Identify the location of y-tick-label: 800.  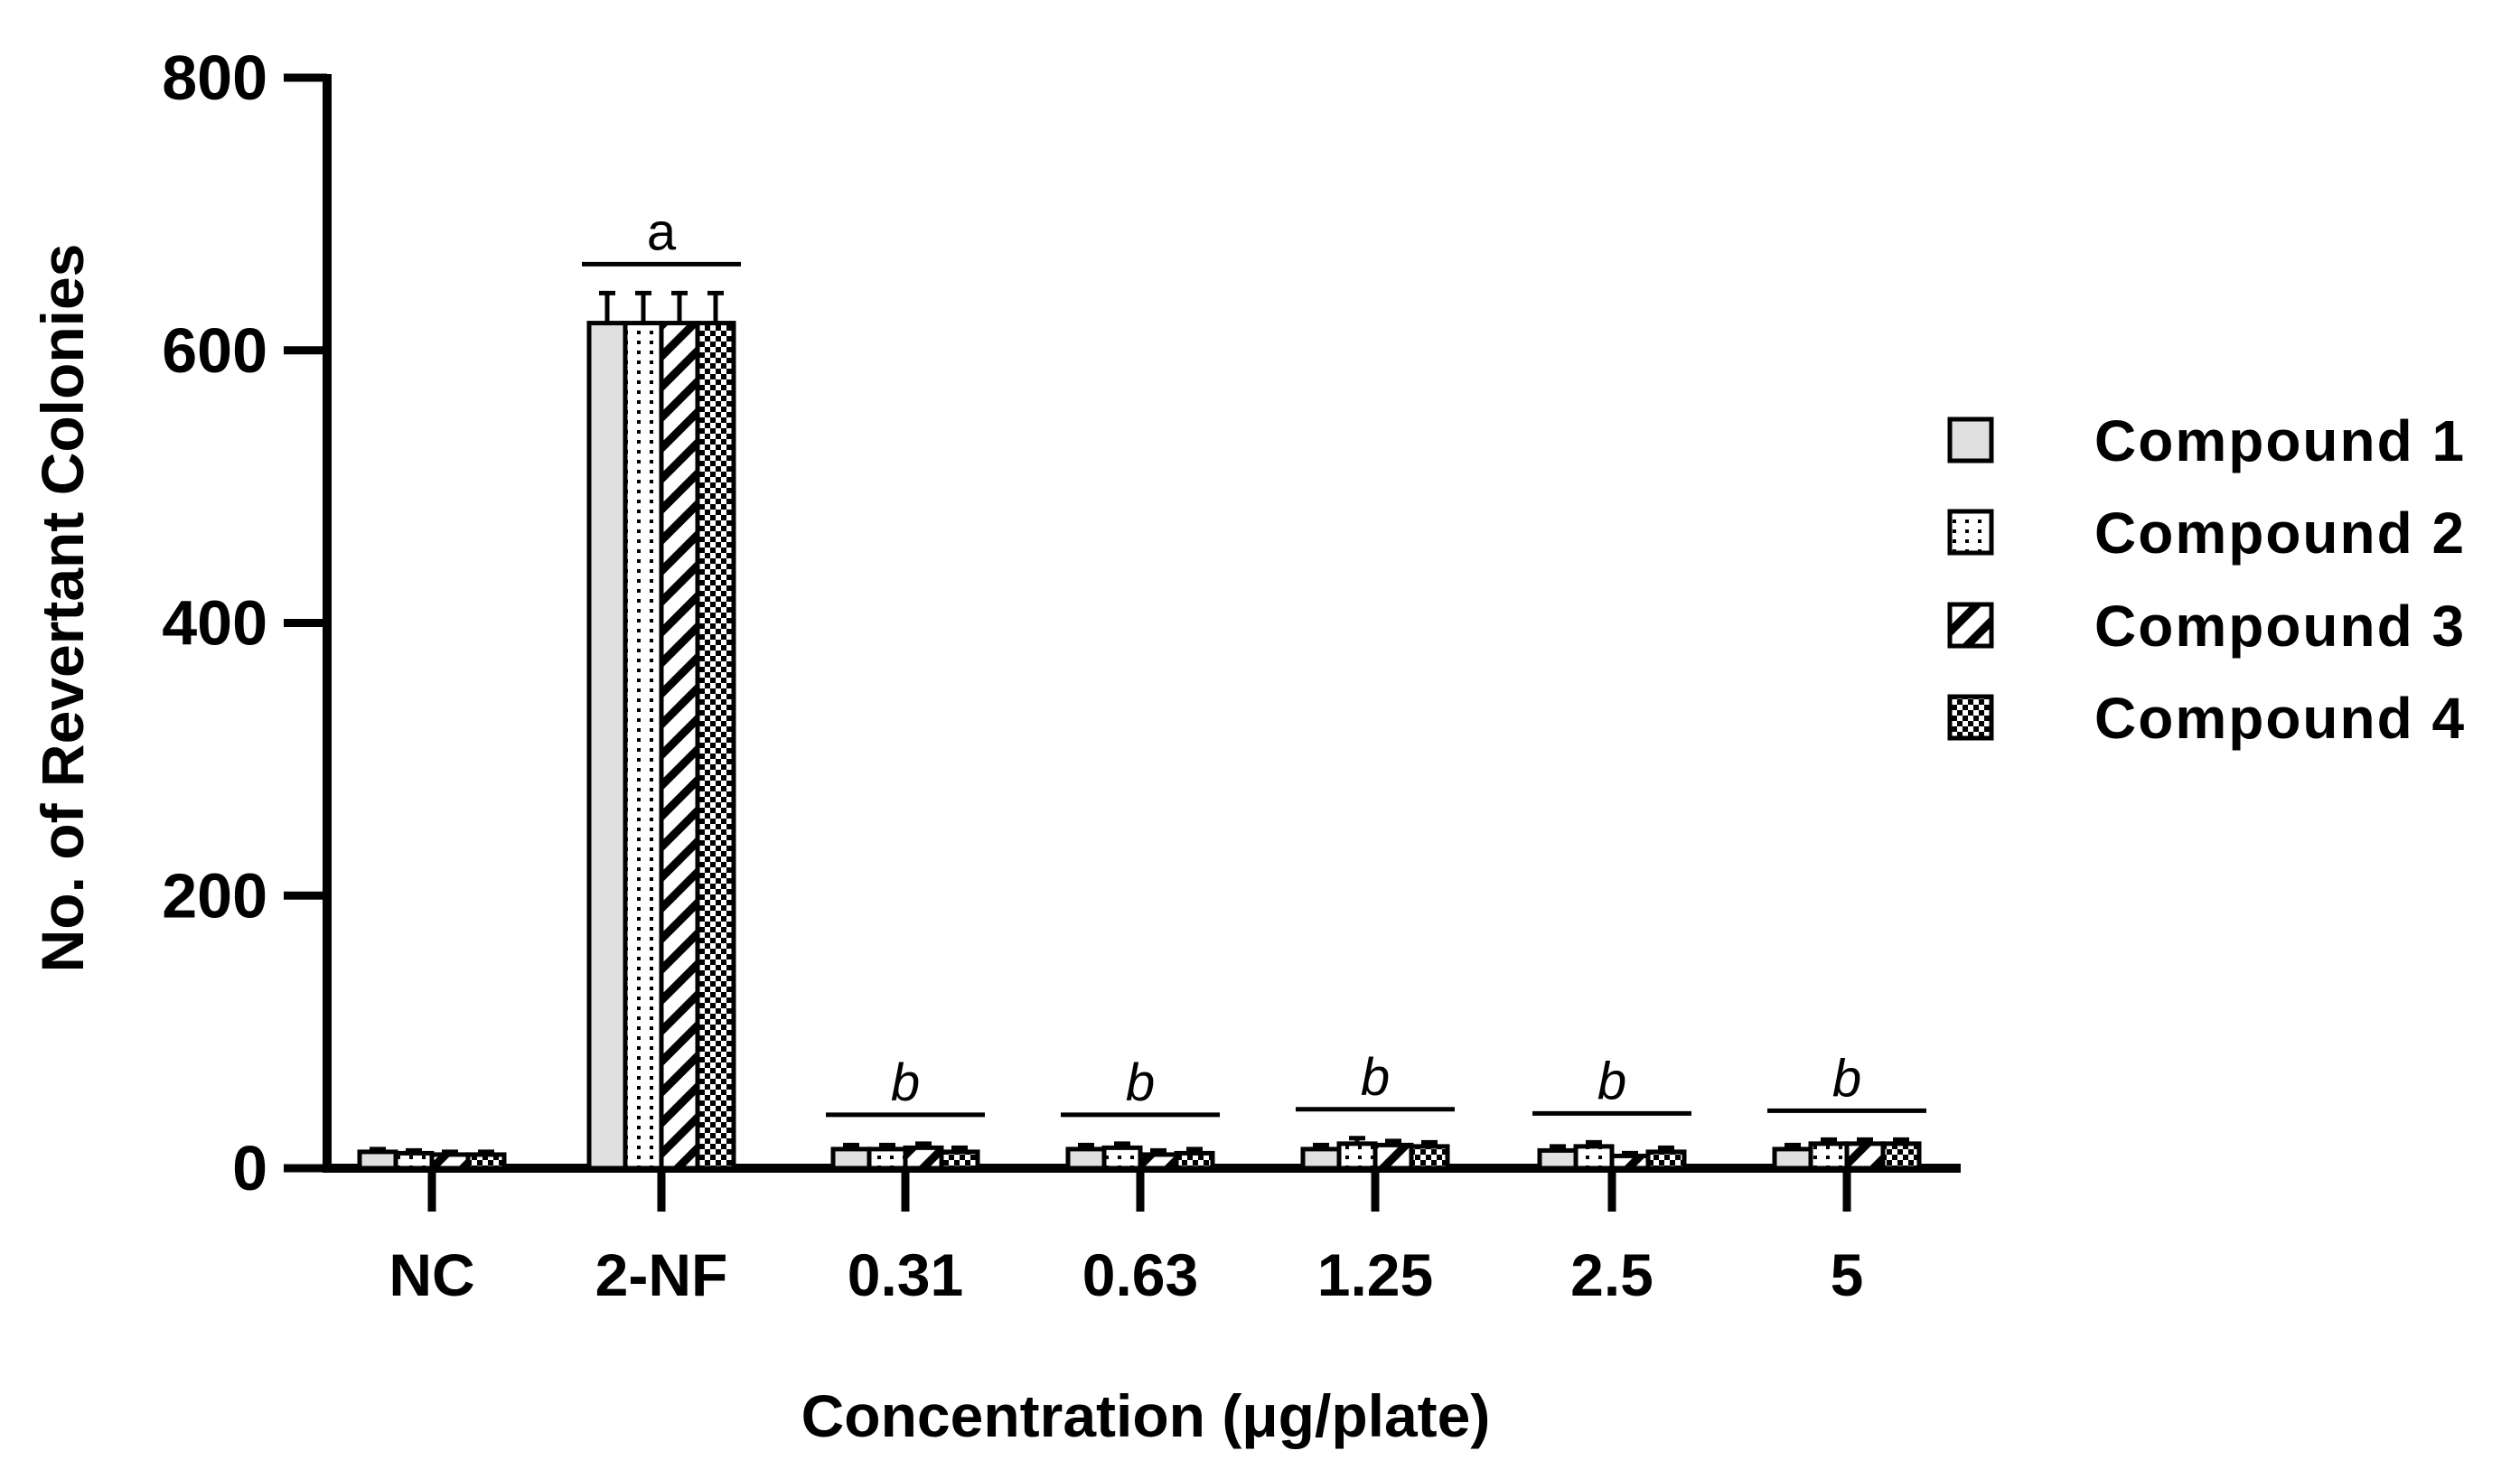
(215, 78).